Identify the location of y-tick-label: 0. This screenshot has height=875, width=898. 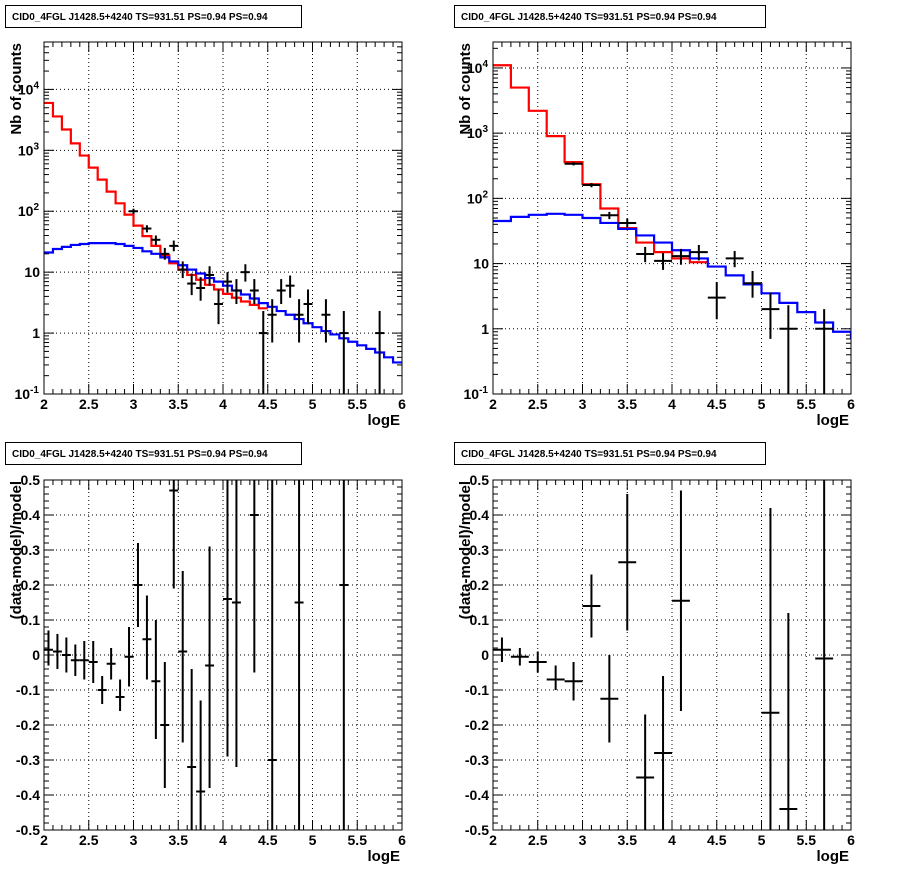
(485, 655).